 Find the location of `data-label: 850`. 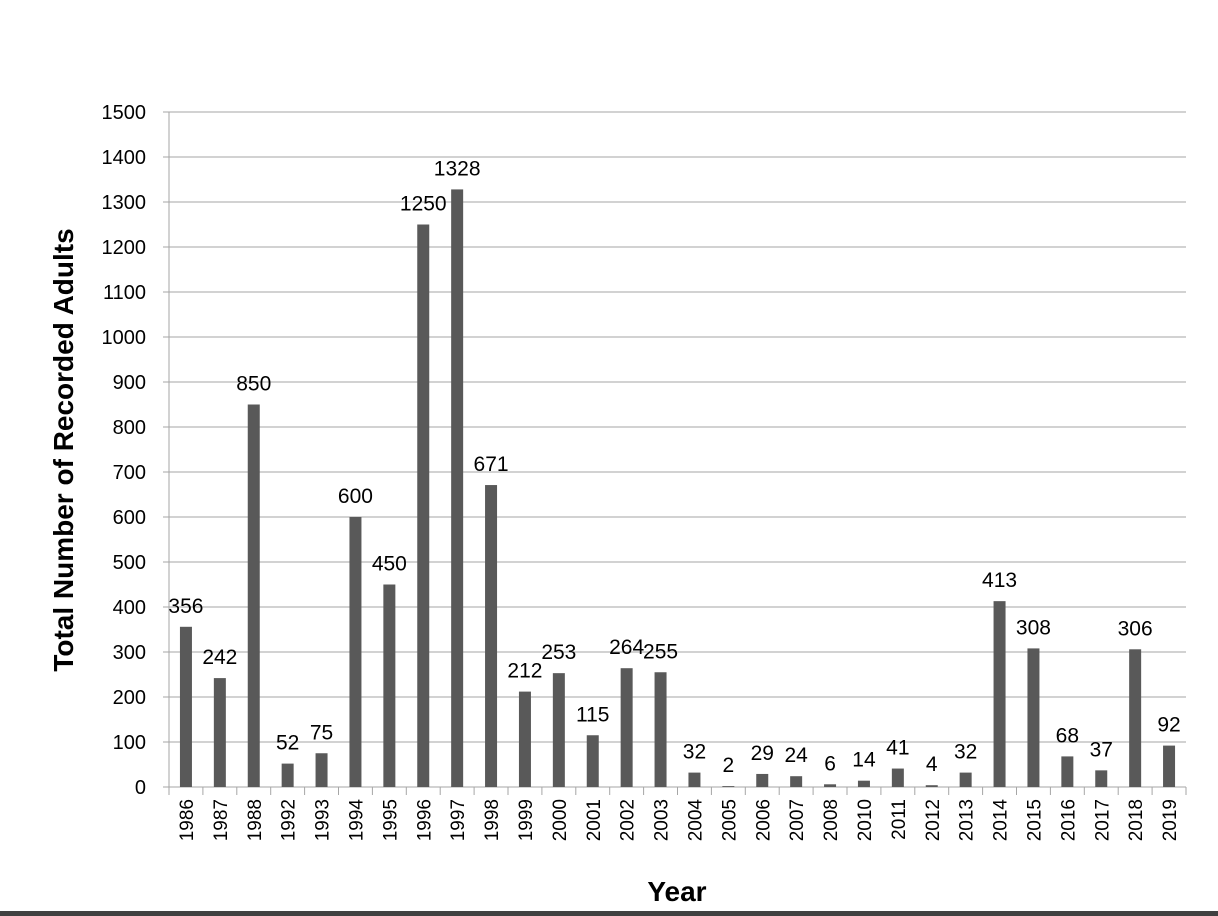

data-label: 850 is located at coordinates (253, 384).